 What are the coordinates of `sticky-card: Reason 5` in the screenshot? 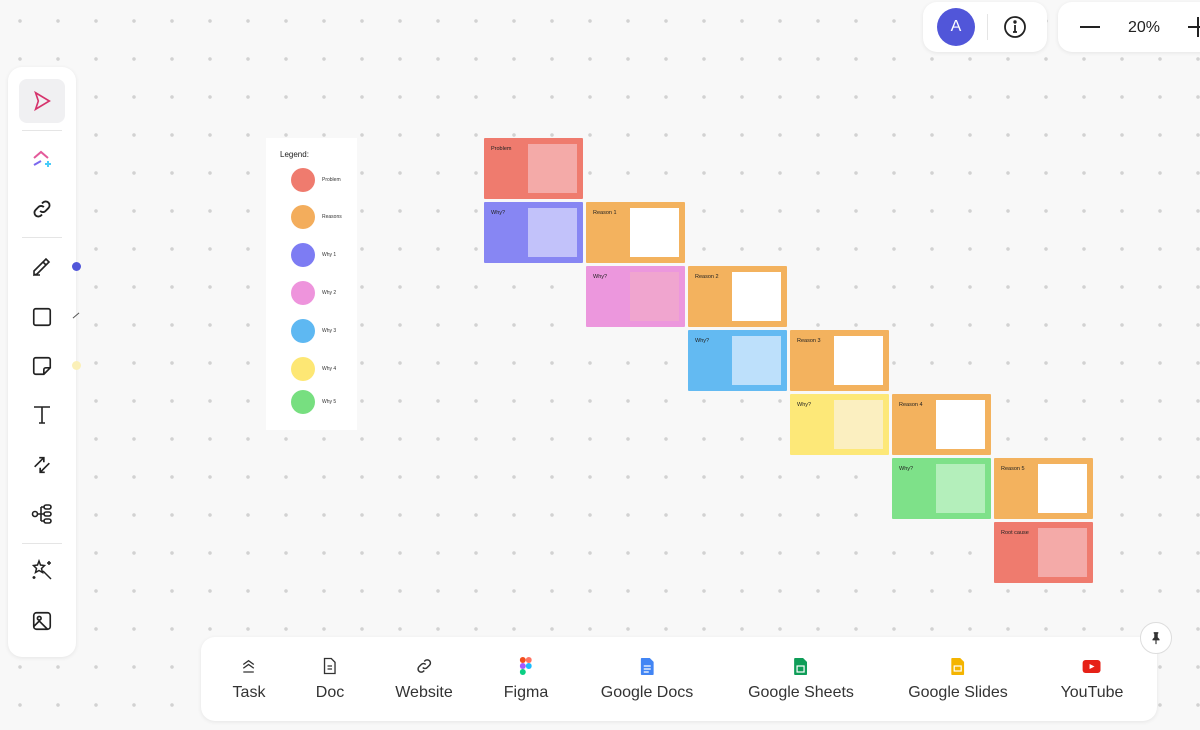 It's located at (1043, 488).